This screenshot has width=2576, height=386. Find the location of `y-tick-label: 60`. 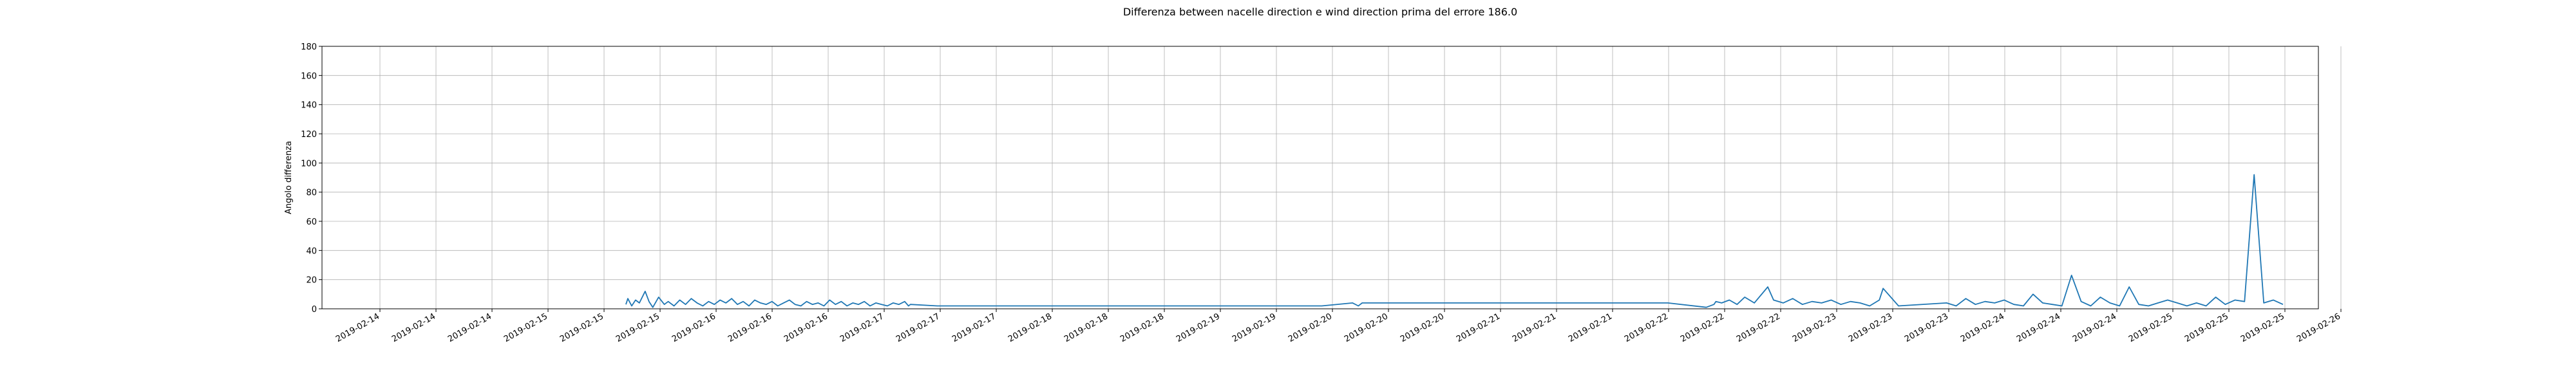

y-tick-label: 60 is located at coordinates (311, 222).